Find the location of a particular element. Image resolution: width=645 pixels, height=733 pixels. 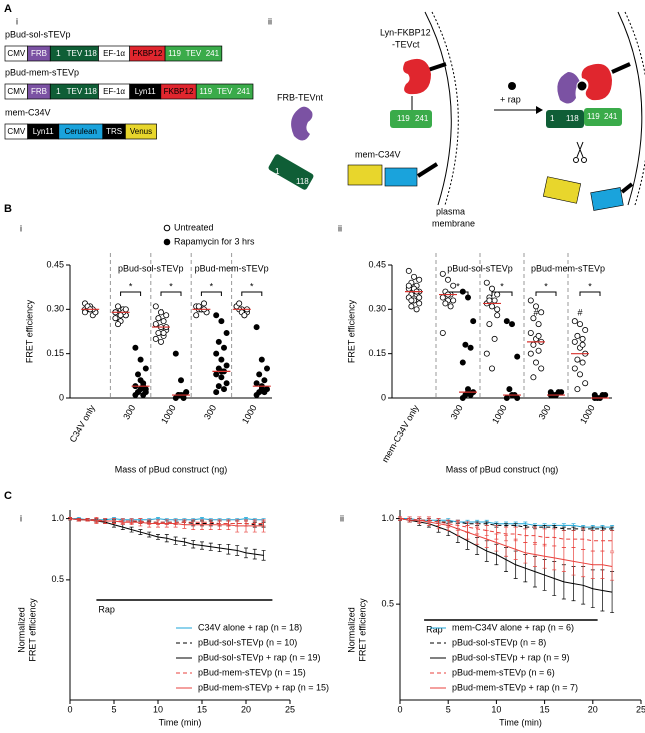

venus is located at coordinates (365, 175).